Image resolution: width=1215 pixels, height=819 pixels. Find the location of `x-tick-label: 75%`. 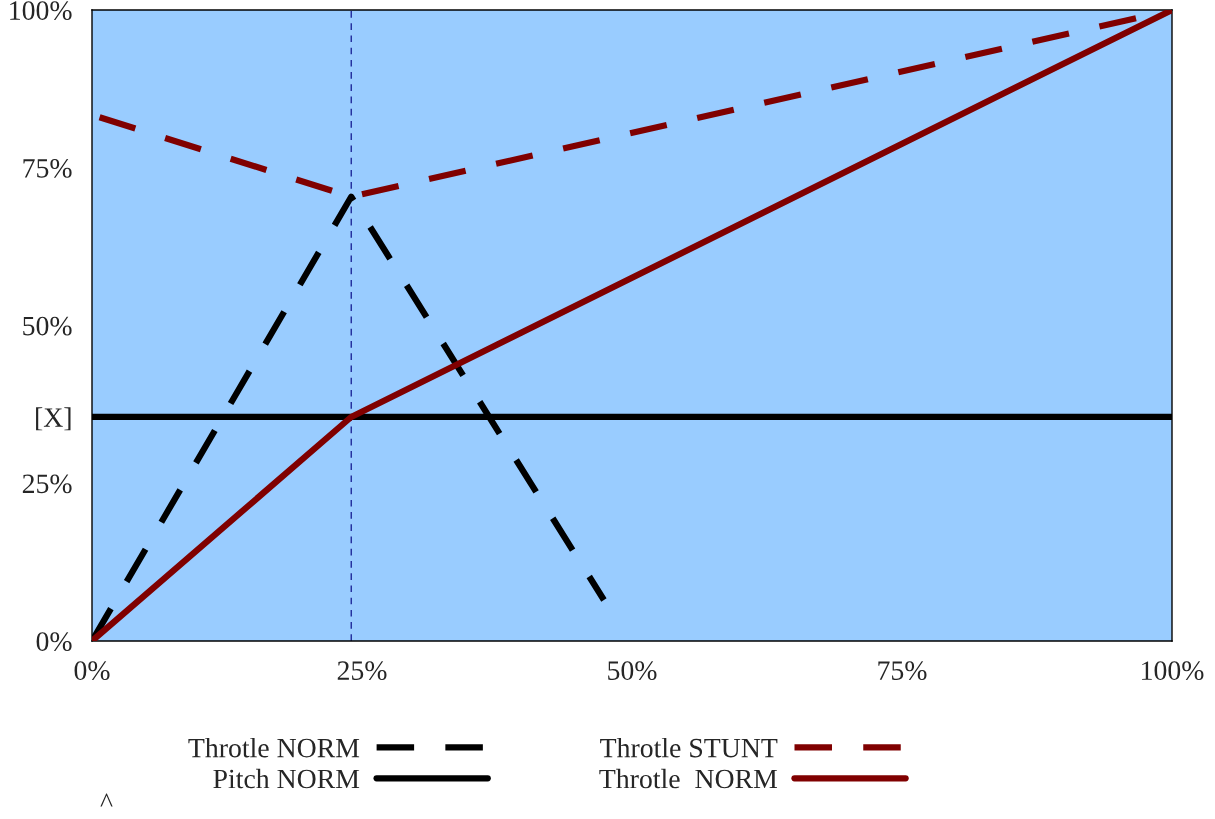

x-tick-label: 75% is located at coordinates (902, 671).